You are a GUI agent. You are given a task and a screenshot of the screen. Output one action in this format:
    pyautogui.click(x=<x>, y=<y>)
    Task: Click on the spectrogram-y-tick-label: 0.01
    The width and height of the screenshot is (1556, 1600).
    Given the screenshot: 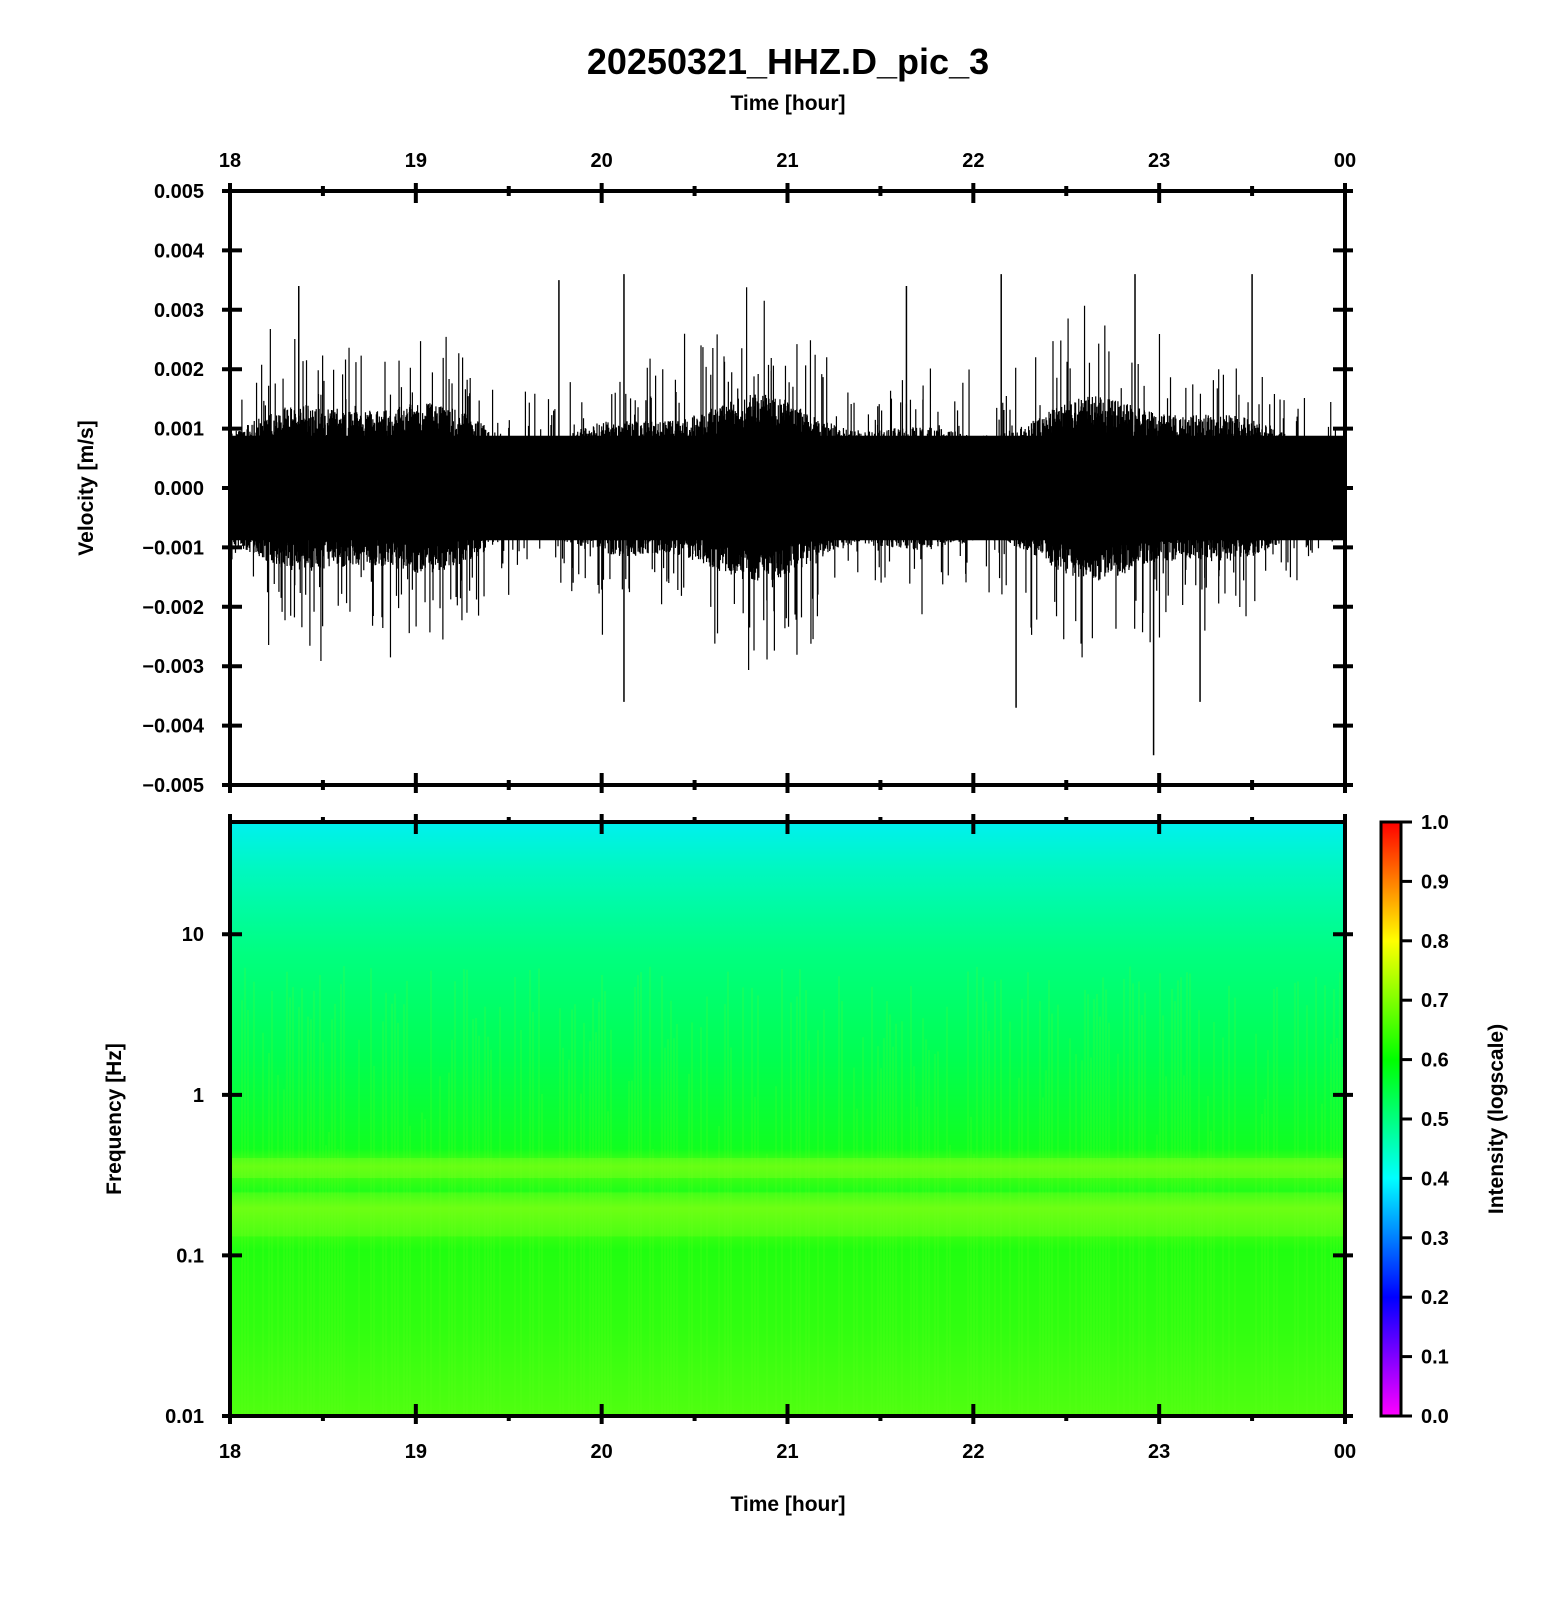 What is the action you would take?
    pyautogui.click(x=184, y=1417)
    